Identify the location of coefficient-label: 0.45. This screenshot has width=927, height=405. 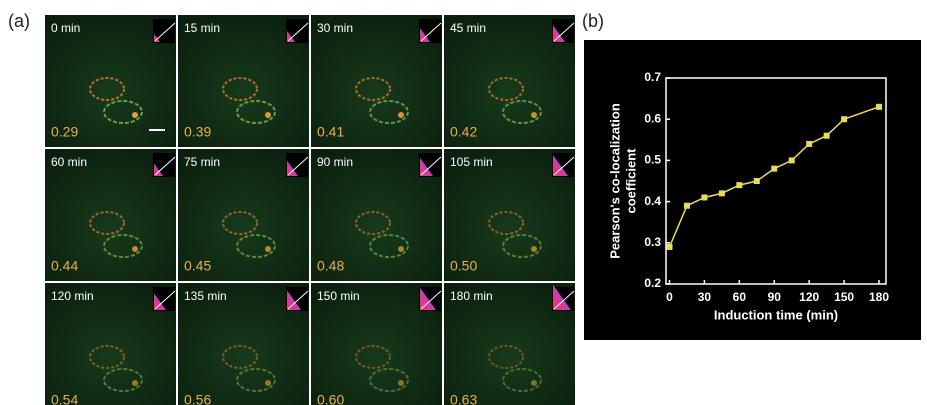
(197, 266).